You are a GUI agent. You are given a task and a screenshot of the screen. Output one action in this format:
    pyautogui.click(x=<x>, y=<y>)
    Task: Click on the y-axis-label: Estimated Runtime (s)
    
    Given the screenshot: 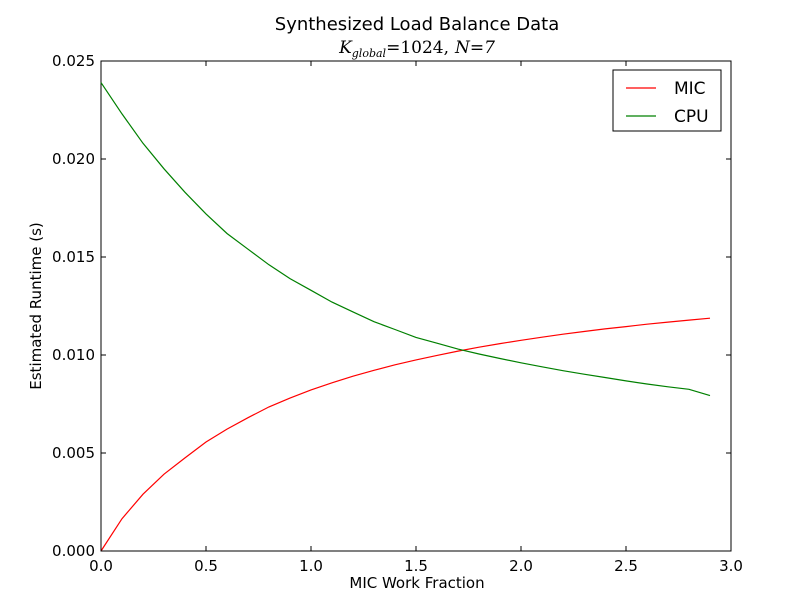 What is the action you would take?
    pyautogui.click(x=36, y=305)
    